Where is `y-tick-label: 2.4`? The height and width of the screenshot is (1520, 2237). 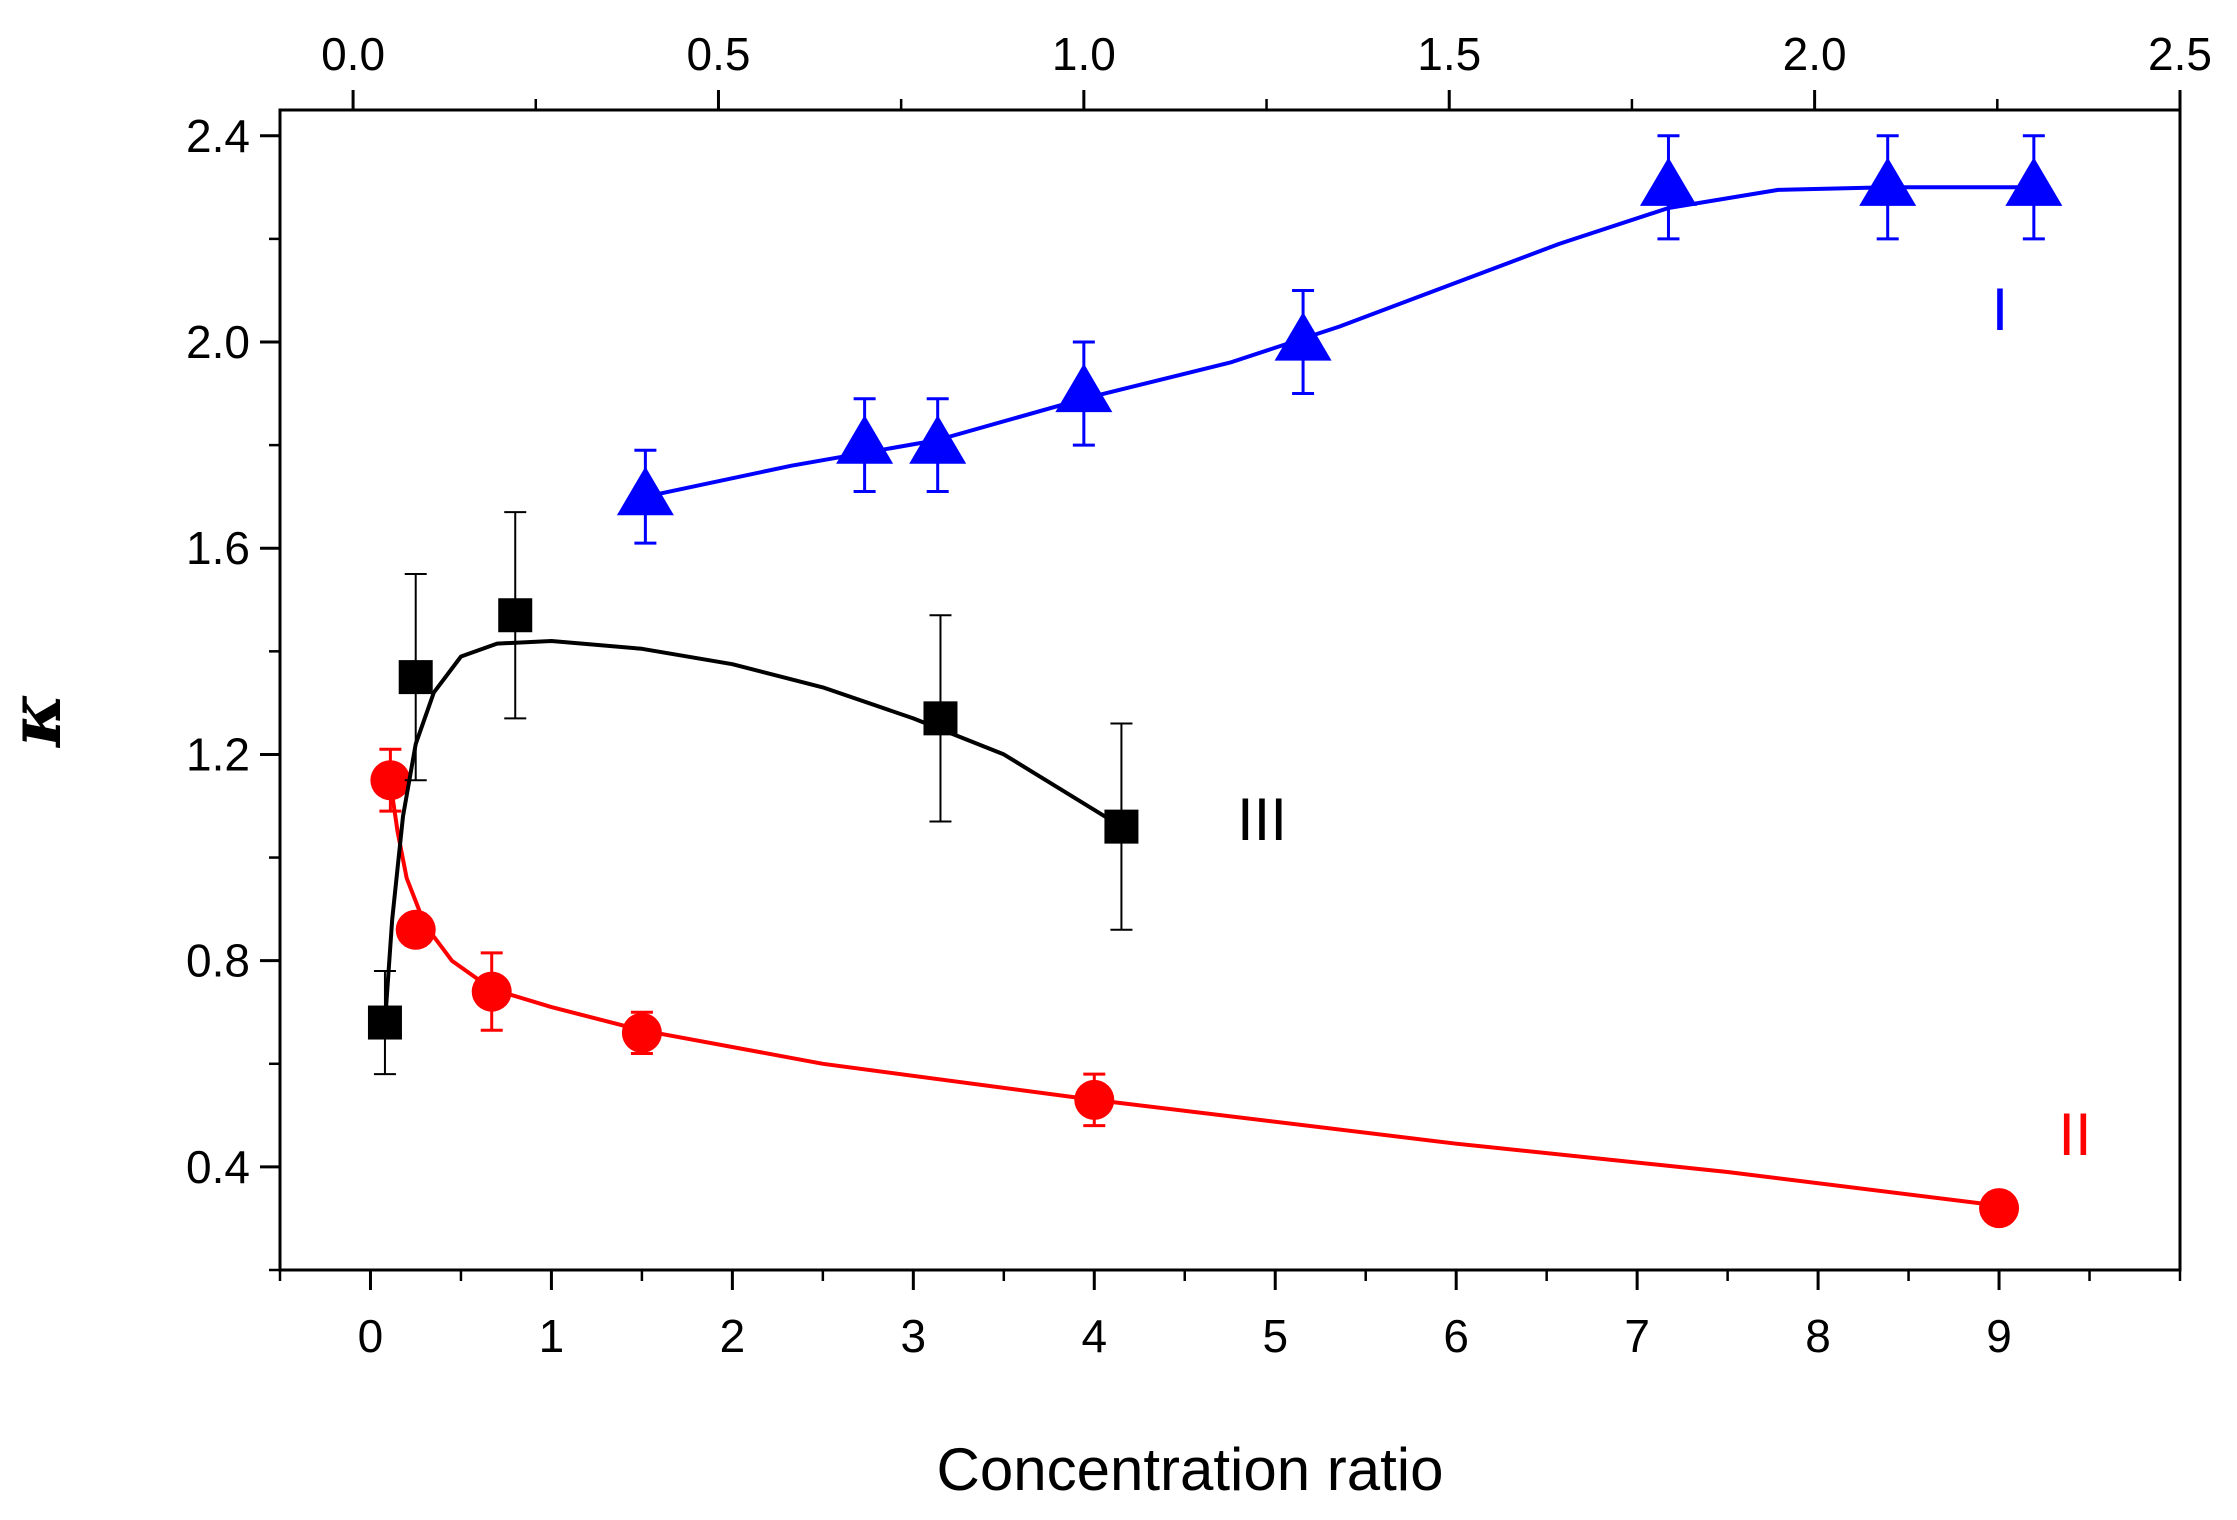 y-tick-label: 2.4 is located at coordinates (218, 136).